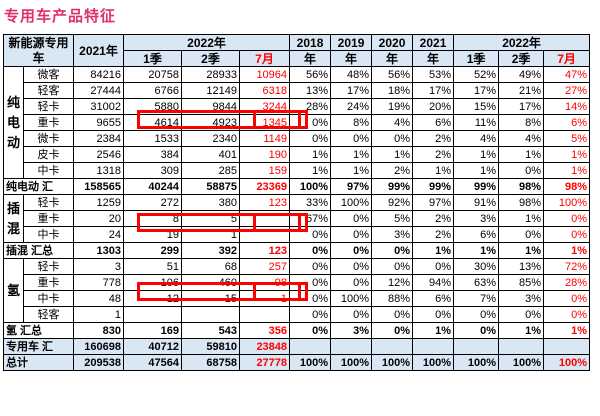 Image resolution: width=600 pixels, height=416 pixels. I want to click on highlight-box-fcev-light-truck-m7, so click(280, 291).